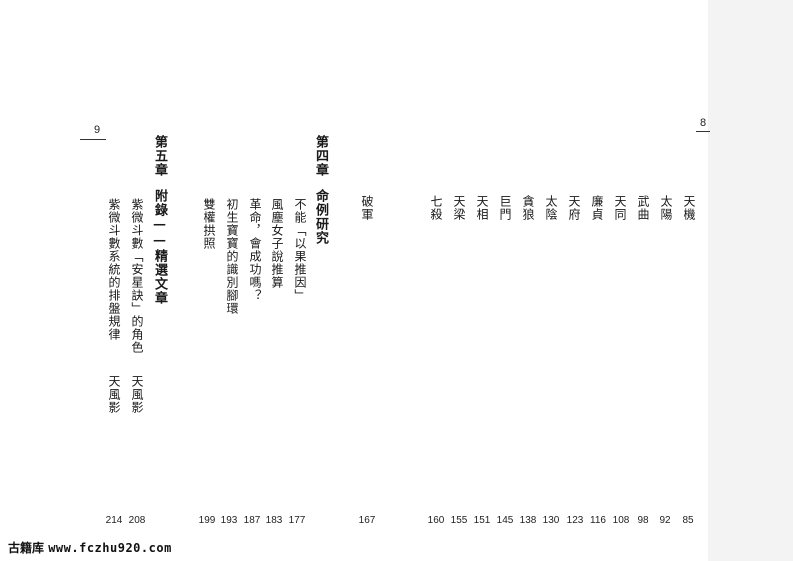 The width and height of the screenshot is (793, 561). Describe the element at coordinates (643, 520) in the screenshot. I see `toc-page-number: 98` at that location.